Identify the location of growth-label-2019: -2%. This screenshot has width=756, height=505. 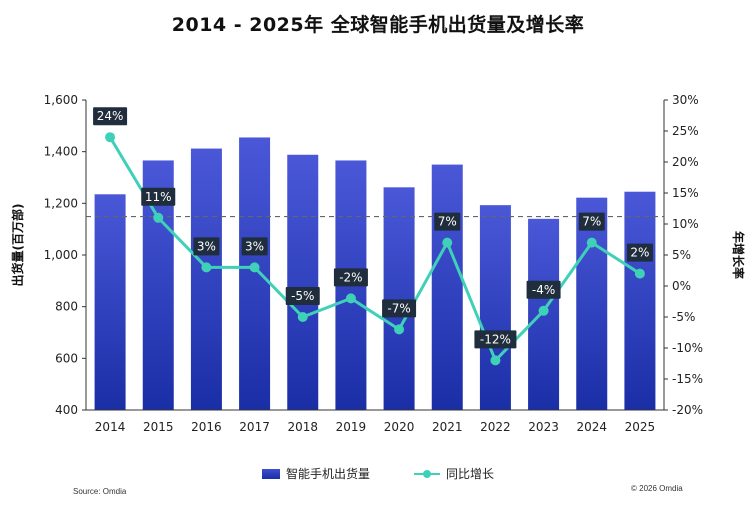
(350, 277).